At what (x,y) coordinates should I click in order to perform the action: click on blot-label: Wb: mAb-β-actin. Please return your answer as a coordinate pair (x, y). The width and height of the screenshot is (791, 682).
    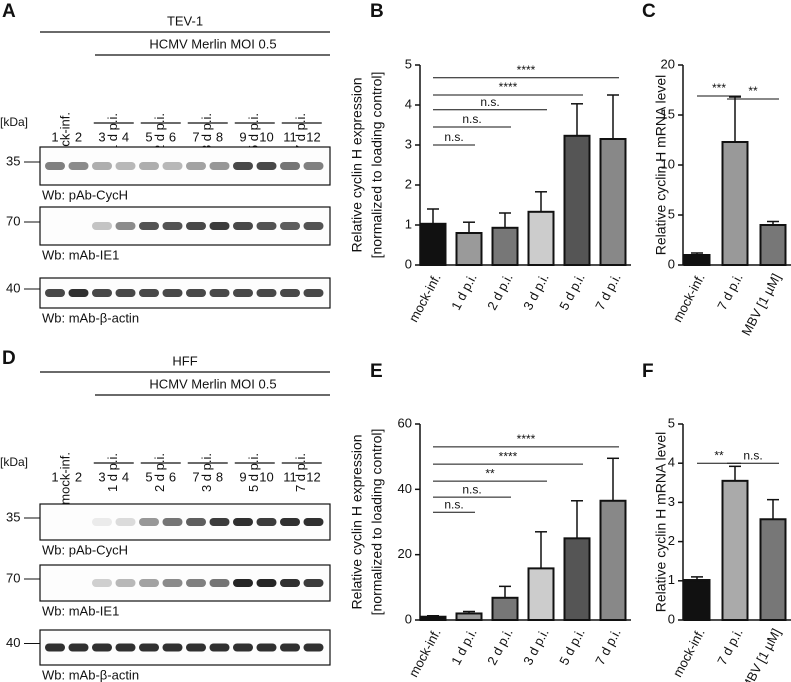
    Looking at the image, I should click on (90, 317).